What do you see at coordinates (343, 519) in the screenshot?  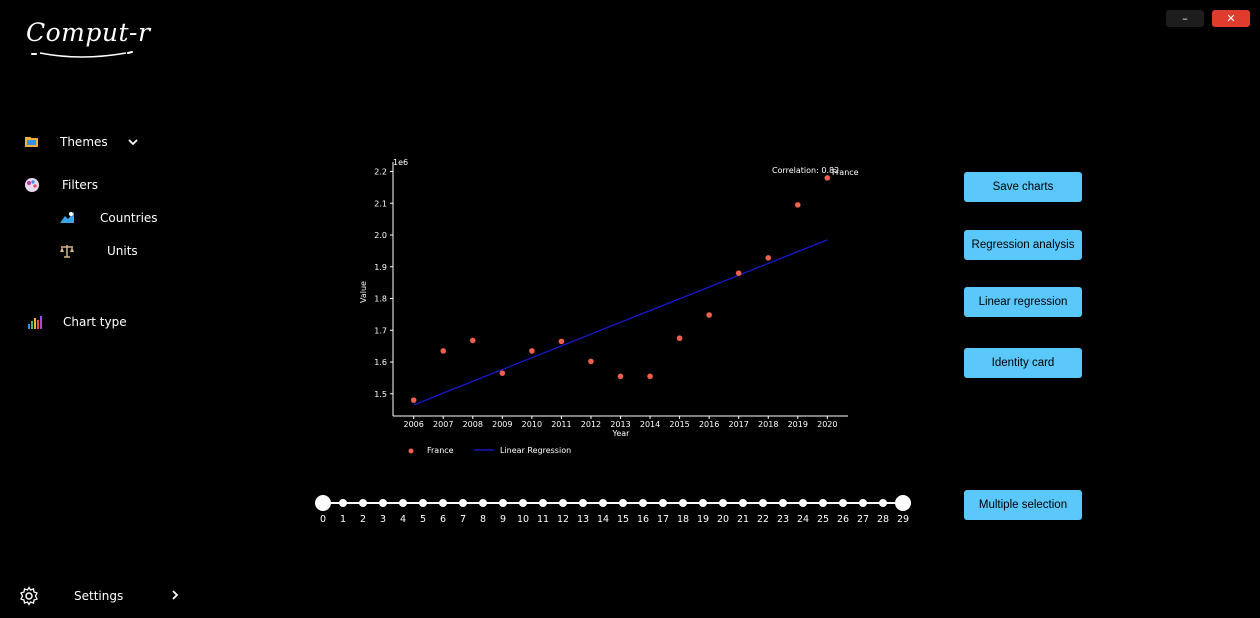 I see `slider-label: 1` at bounding box center [343, 519].